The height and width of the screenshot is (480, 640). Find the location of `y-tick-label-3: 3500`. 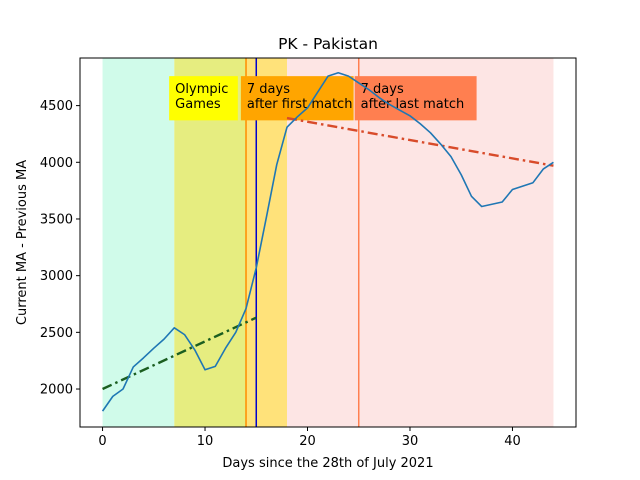

y-tick-label-3: 3500 is located at coordinates (56, 219).